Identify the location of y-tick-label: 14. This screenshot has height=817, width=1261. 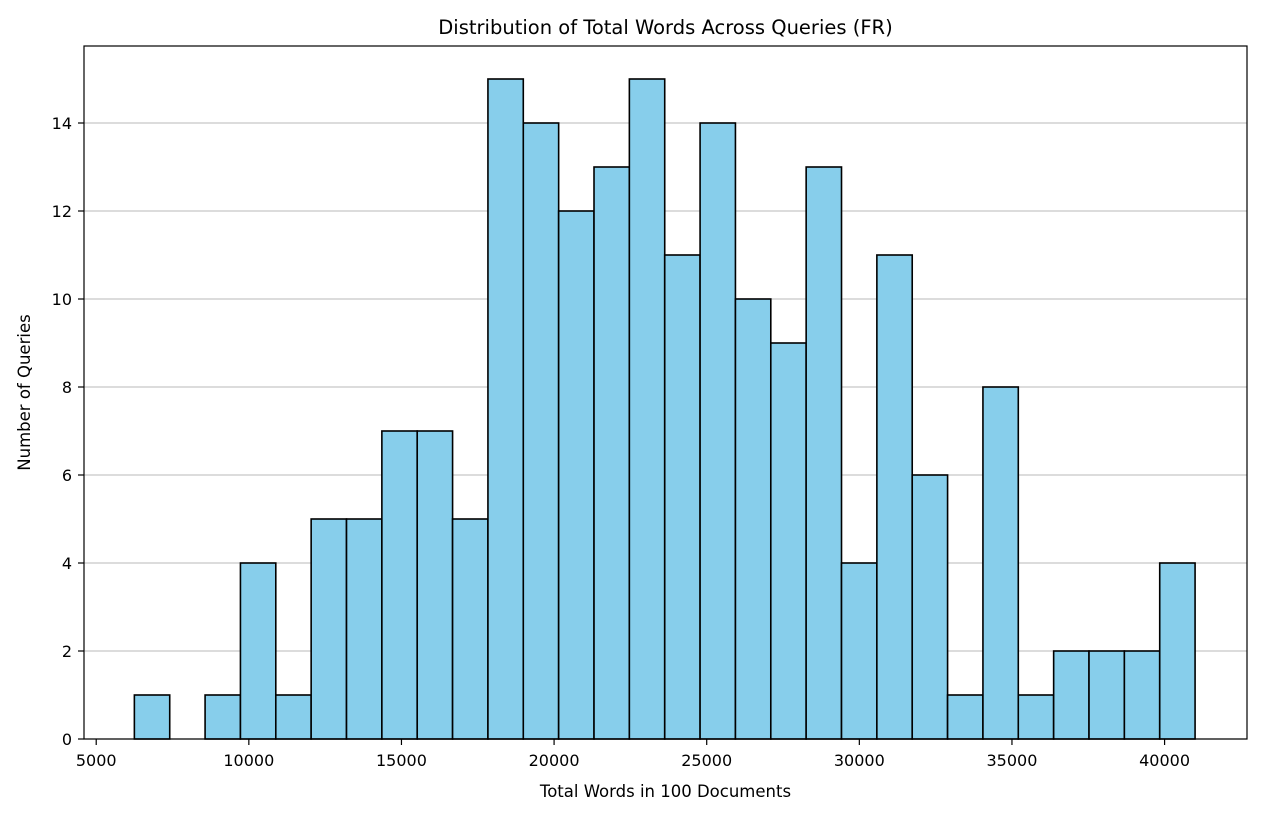
(62, 123).